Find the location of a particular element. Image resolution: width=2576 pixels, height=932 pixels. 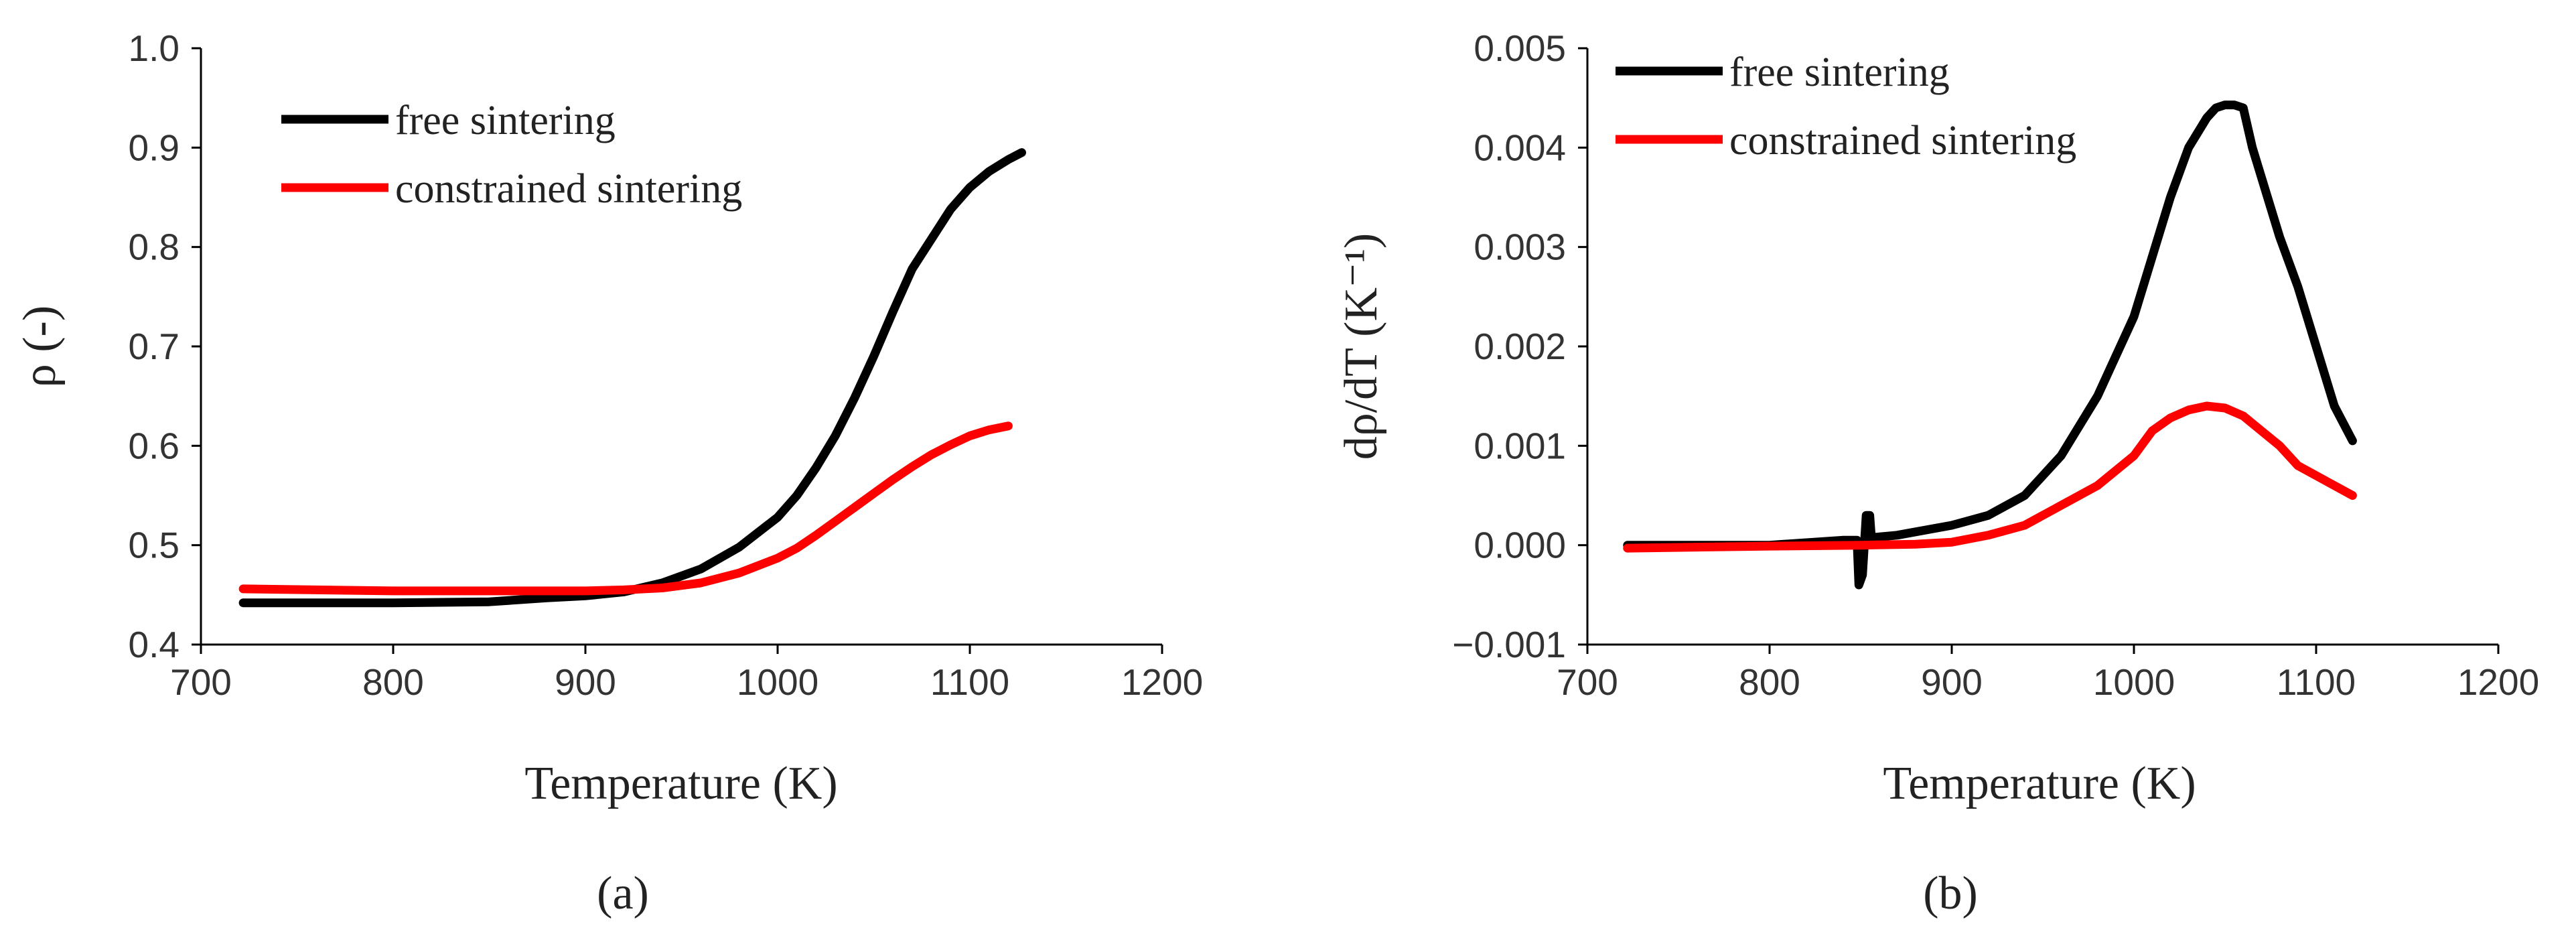

legend-label-free-sintering-a: free sintering is located at coordinates (505, 120).